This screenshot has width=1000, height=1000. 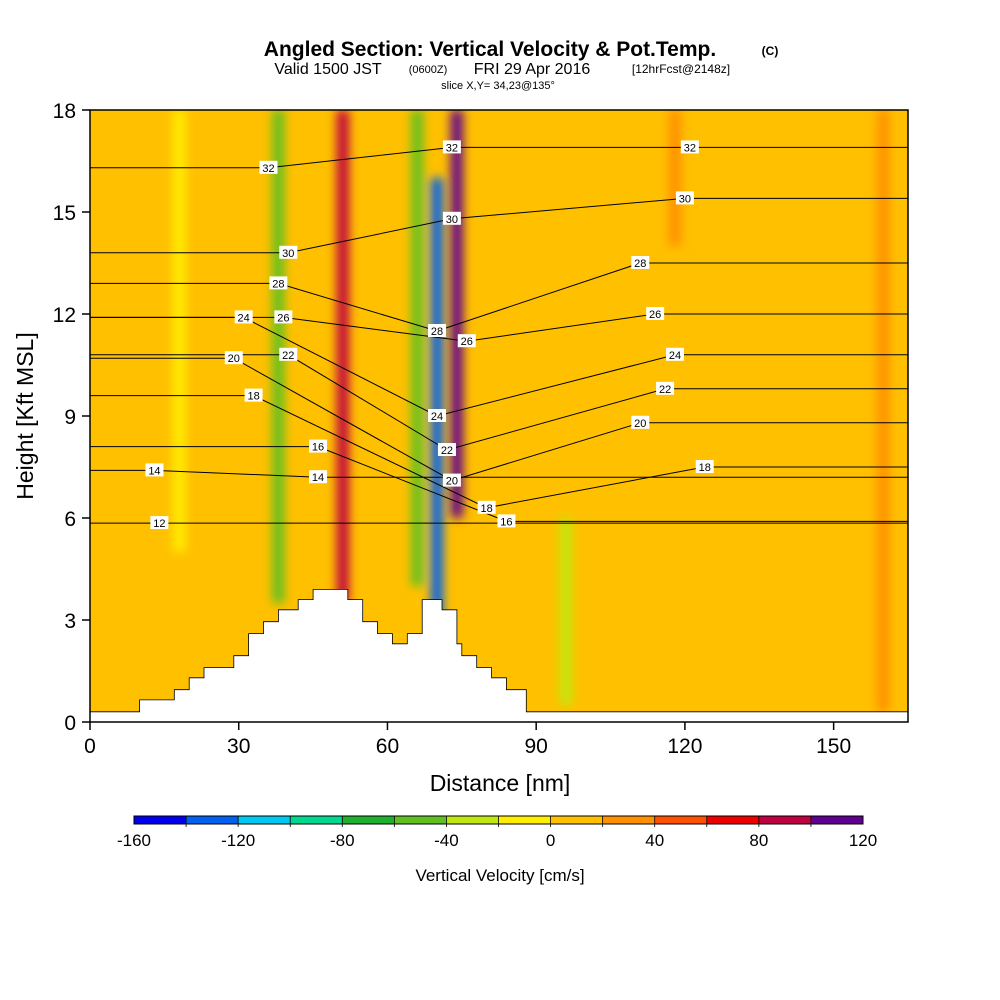 What do you see at coordinates (25, 415) in the screenshot?
I see `y-axis-label: Height [Kft MSL]` at bounding box center [25, 415].